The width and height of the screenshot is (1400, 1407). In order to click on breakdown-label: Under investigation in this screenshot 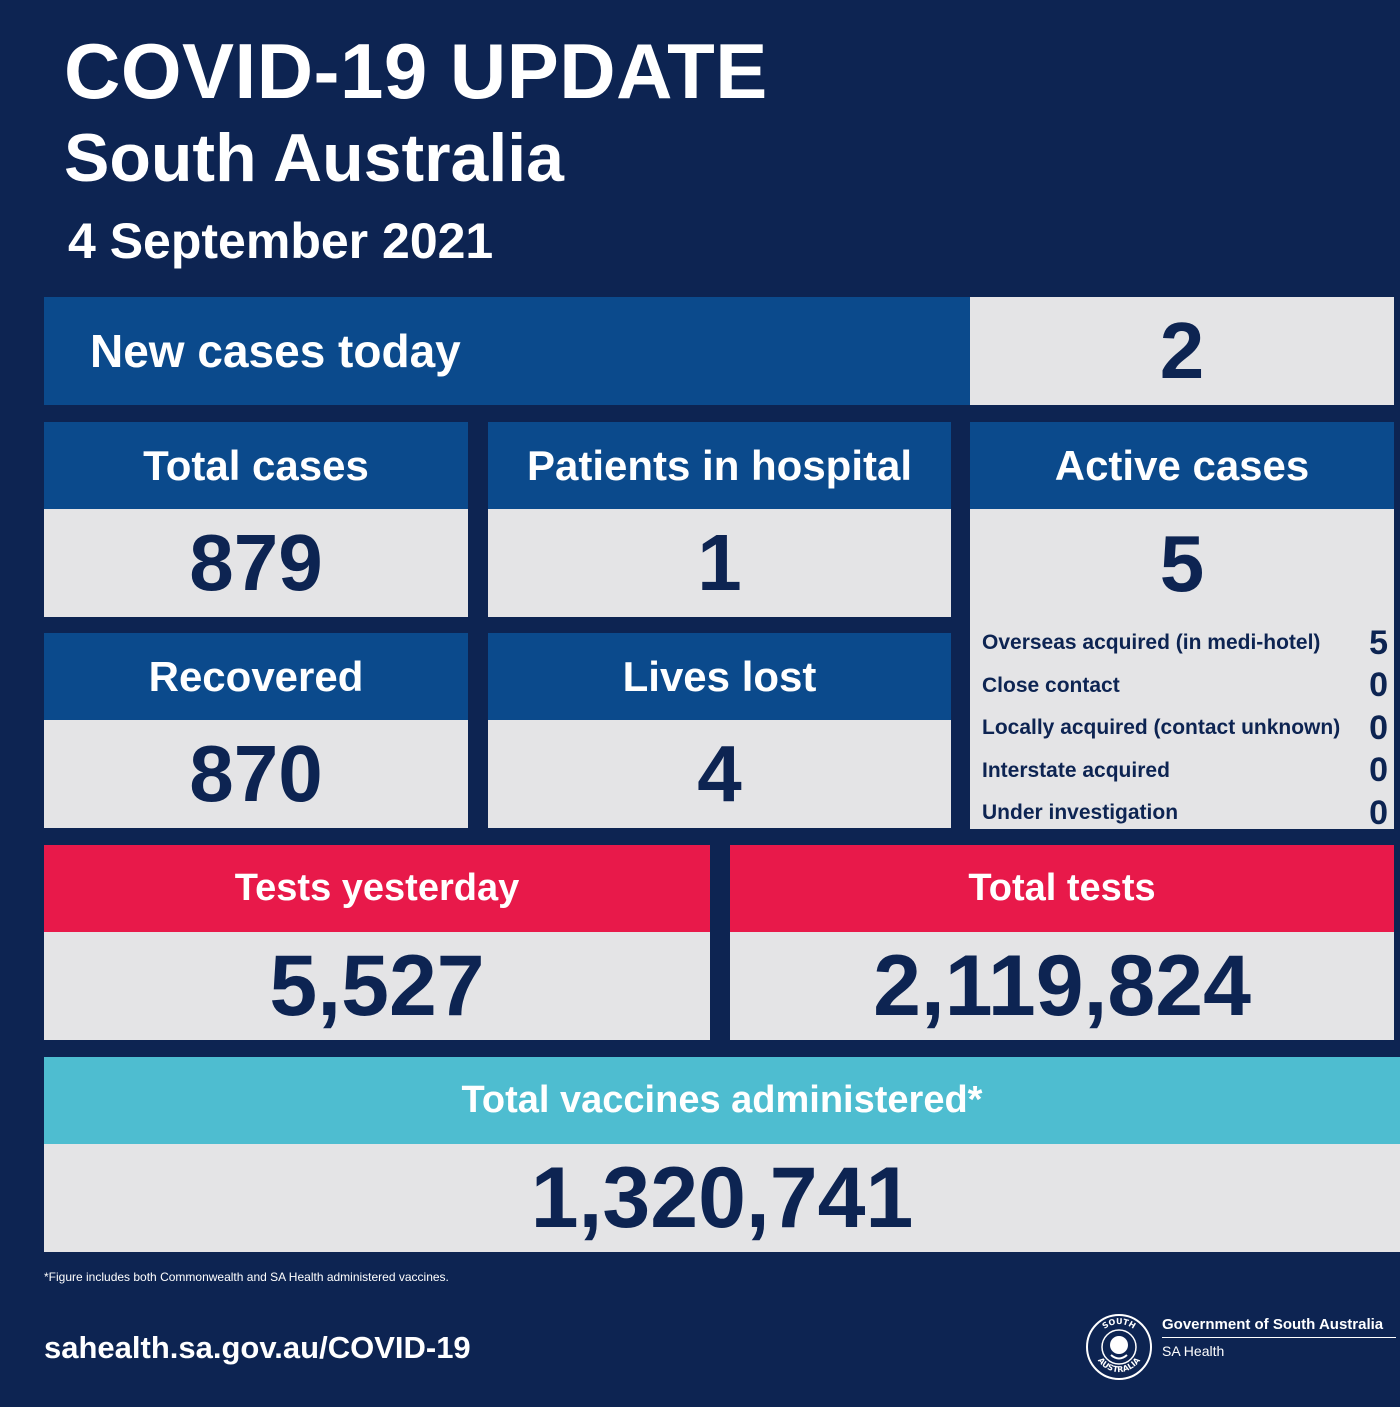, I will do `click(1080, 813)`.